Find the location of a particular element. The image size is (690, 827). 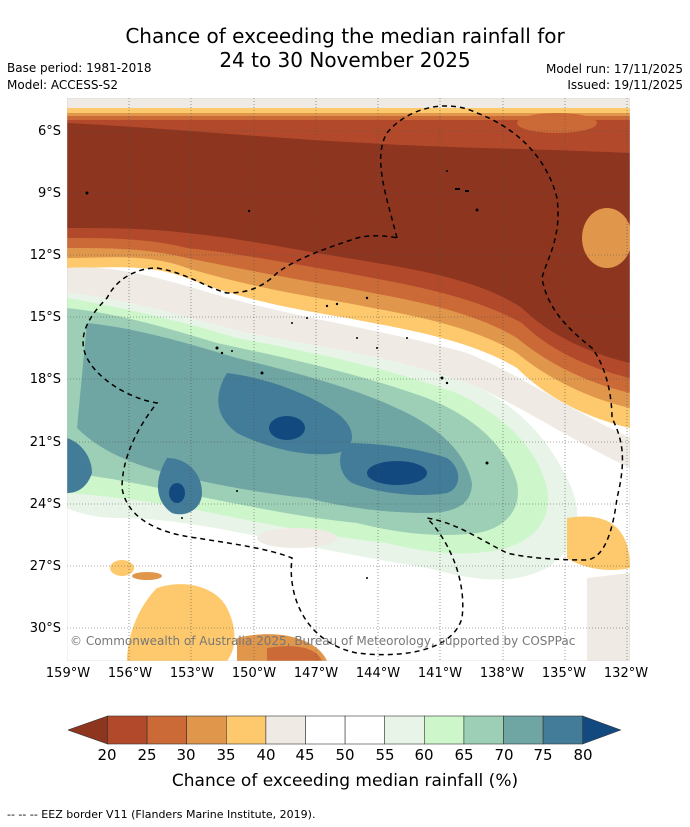

colorbar-tick-70: 70 is located at coordinates (504, 755).